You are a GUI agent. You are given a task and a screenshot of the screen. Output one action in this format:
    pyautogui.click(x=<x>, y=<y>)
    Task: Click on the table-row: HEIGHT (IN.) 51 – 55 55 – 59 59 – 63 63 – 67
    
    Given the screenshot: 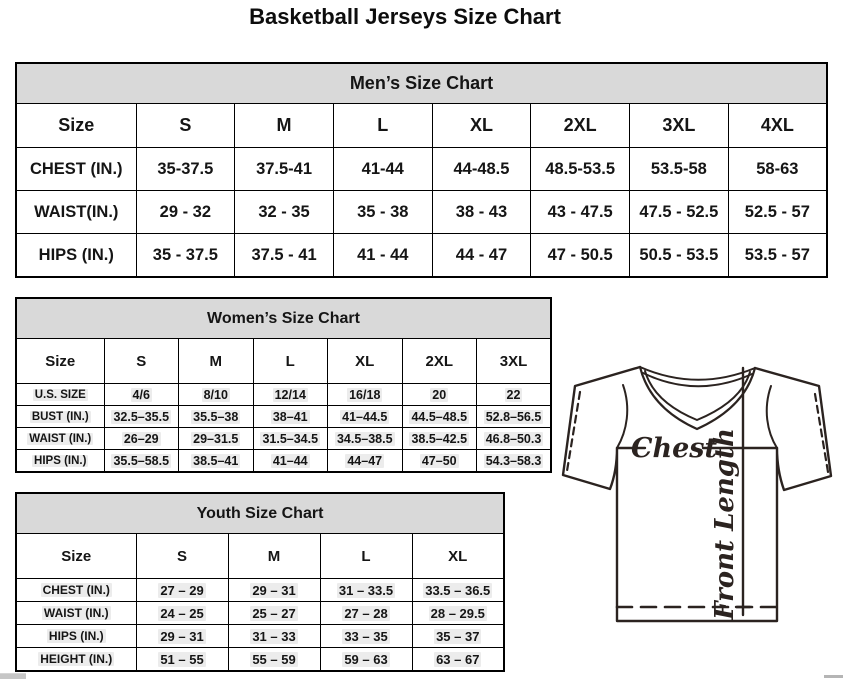 What is the action you would take?
    pyautogui.click(x=260, y=659)
    